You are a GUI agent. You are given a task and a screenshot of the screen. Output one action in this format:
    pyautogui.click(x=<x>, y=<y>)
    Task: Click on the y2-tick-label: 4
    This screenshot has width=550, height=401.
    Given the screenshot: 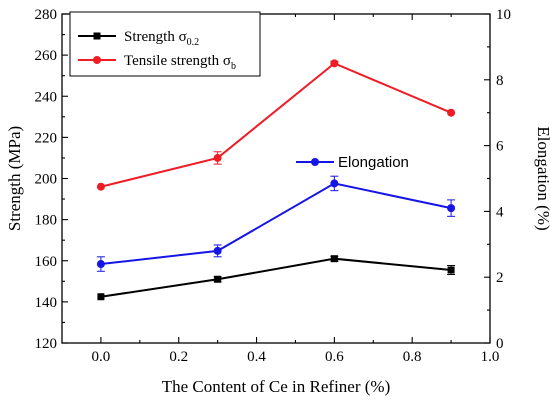 What is the action you would take?
    pyautogui.click(x=500, y=212)
    